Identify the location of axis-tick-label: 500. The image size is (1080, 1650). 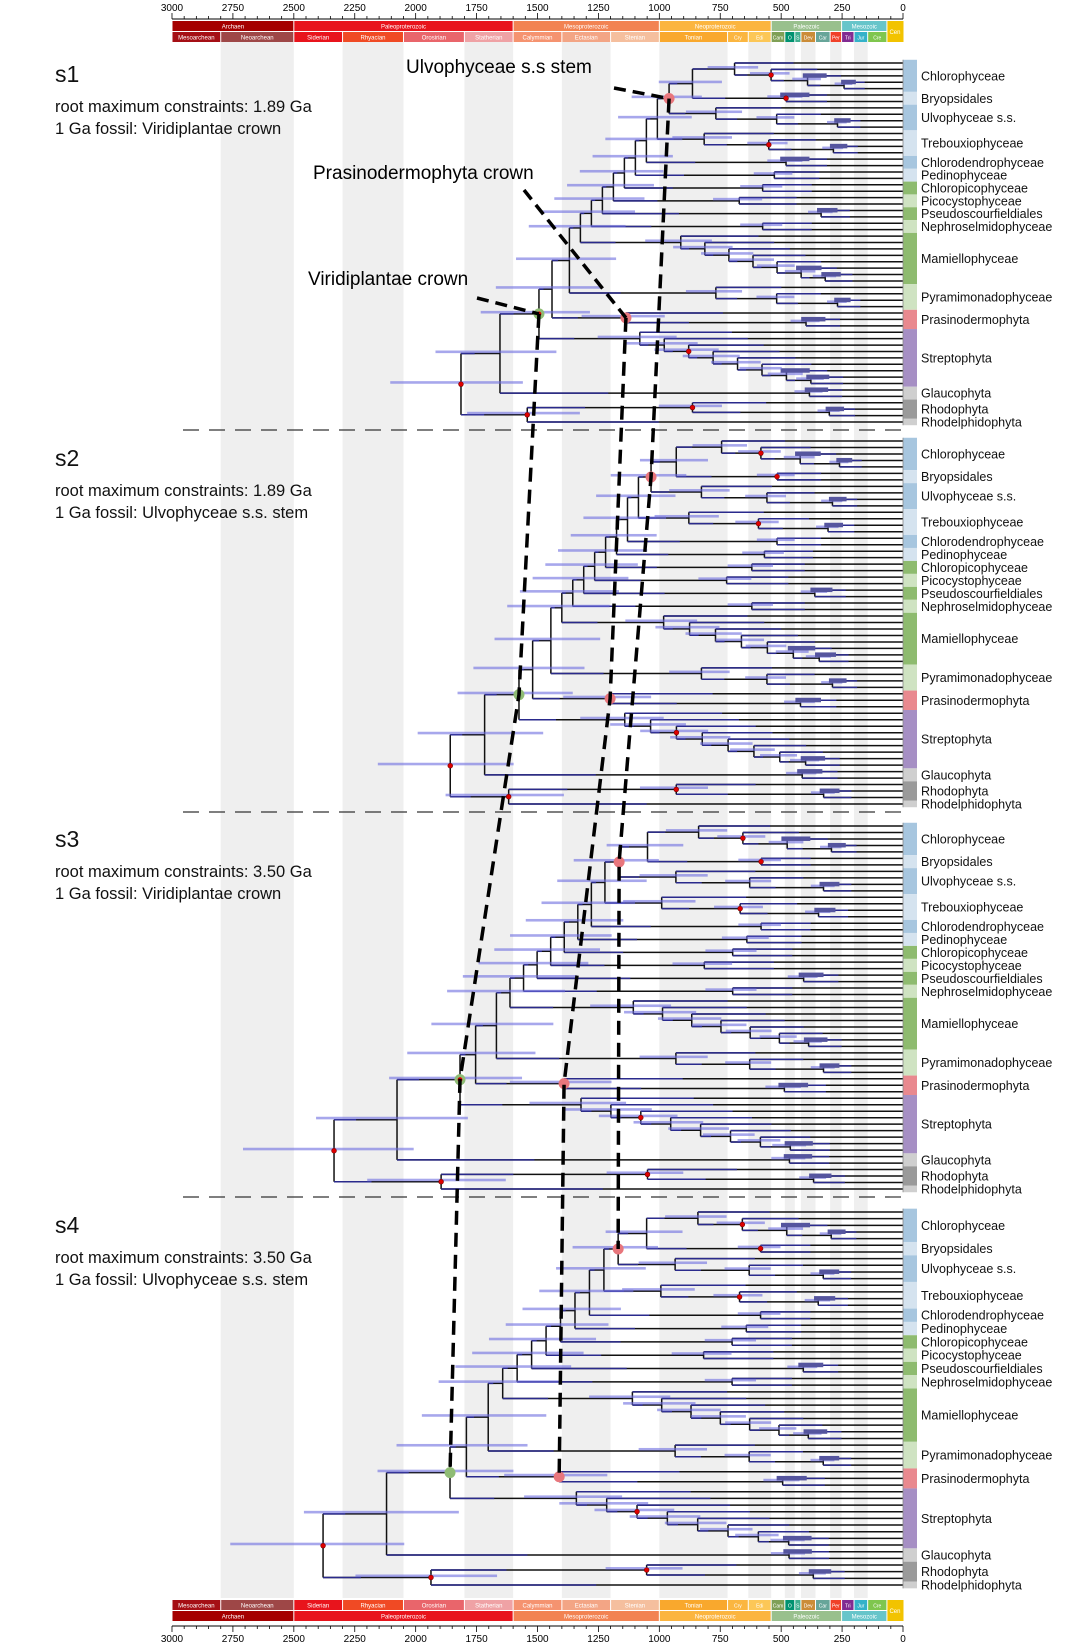
(781, 8).